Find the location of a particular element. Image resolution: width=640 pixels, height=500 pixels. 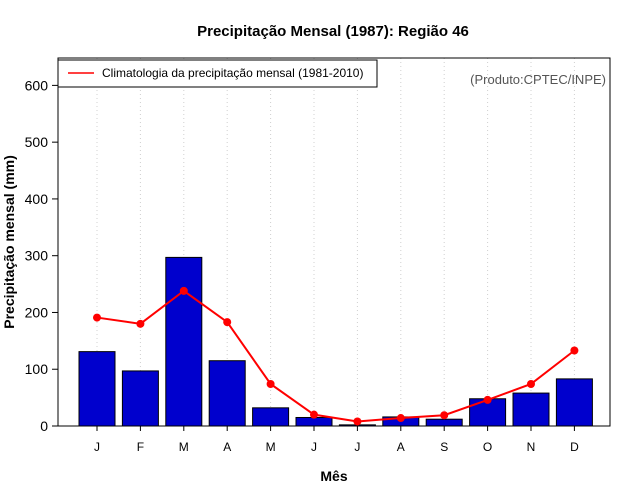

y-tick-label: 500 is located at coordinates (37, 142).